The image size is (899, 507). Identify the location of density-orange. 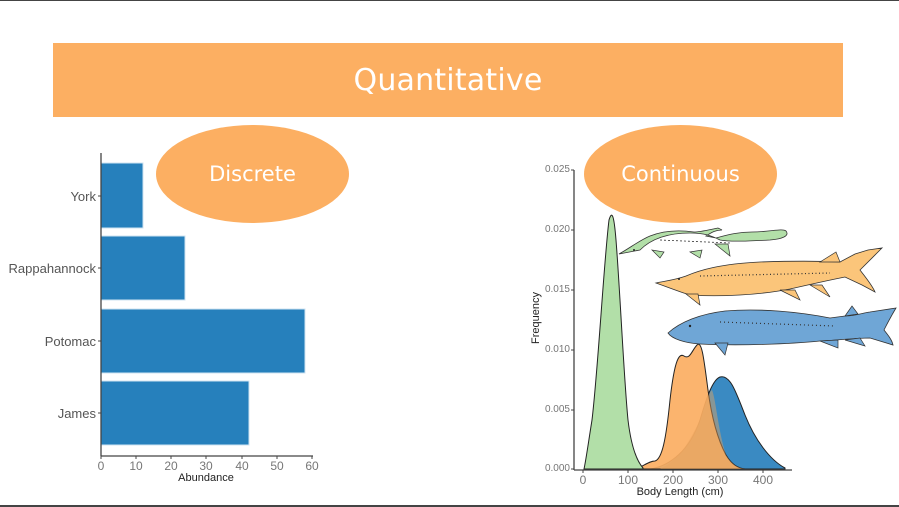
(690, 406).